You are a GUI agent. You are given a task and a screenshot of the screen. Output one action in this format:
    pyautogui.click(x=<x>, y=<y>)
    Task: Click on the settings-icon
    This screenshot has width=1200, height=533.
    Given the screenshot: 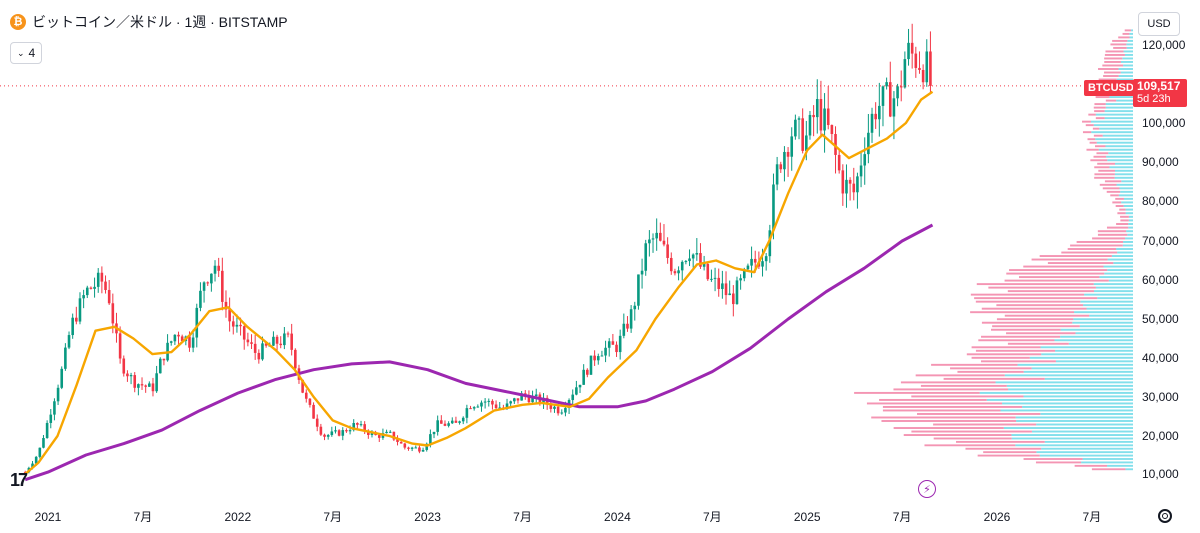 What is the action you would take?
    pyautogui.click(x=1165, y=516)
    